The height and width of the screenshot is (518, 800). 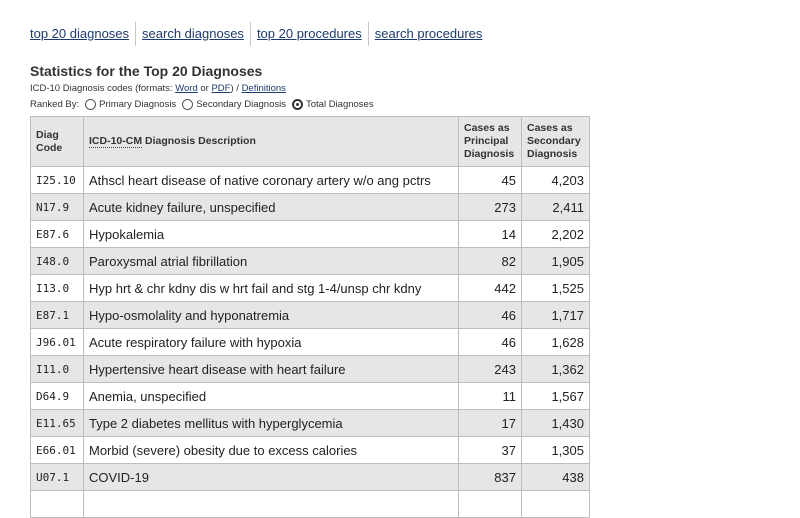 What do you see at coordinates (490, 180) in the screenshot?
I see `principal-cases-cell: 45` at bounding box center [490, 180].